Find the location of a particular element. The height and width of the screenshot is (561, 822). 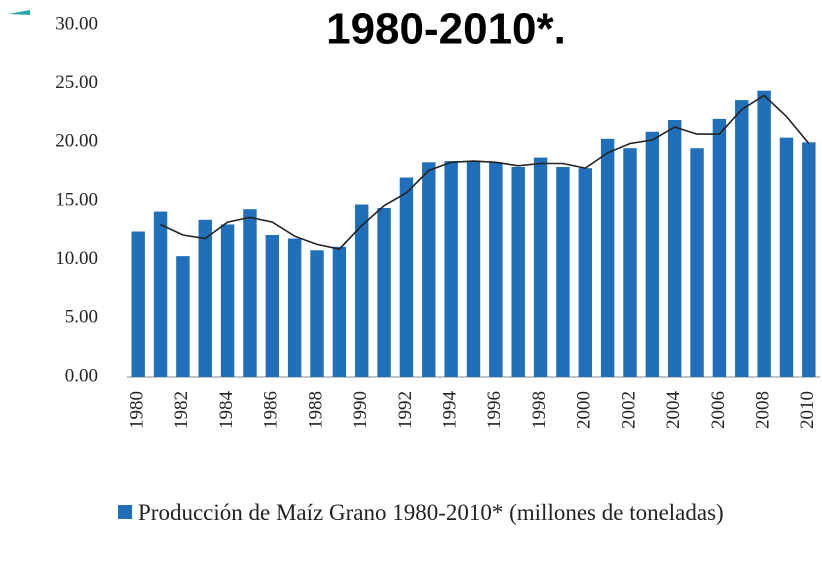

y-tick-label: 30.00 is located at coordinates (76, 23).